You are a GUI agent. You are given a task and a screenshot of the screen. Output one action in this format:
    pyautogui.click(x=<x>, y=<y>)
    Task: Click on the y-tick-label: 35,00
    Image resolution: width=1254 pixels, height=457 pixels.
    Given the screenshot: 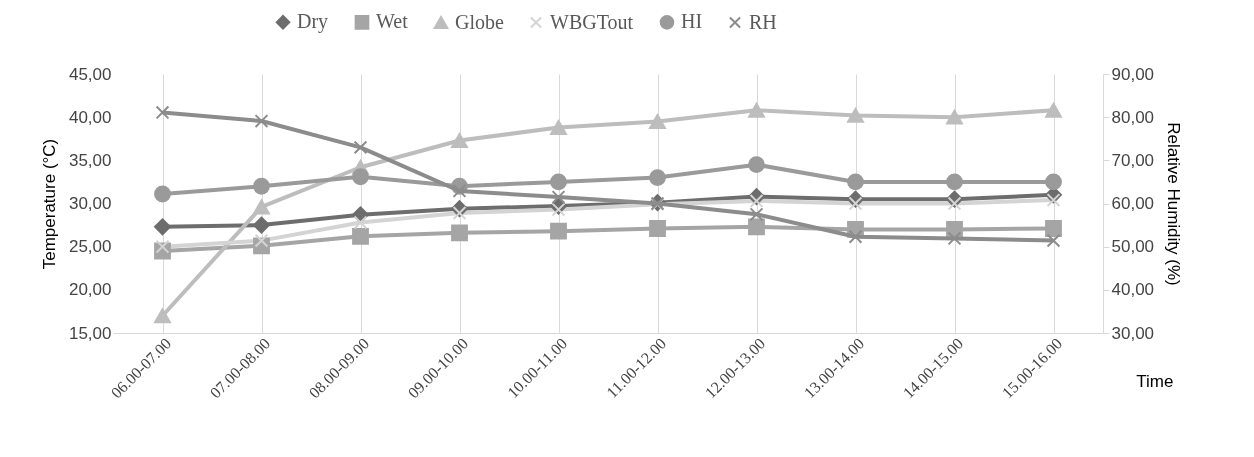 What is the action you would take?
    pyautogui.click(x=90, y=160)
    